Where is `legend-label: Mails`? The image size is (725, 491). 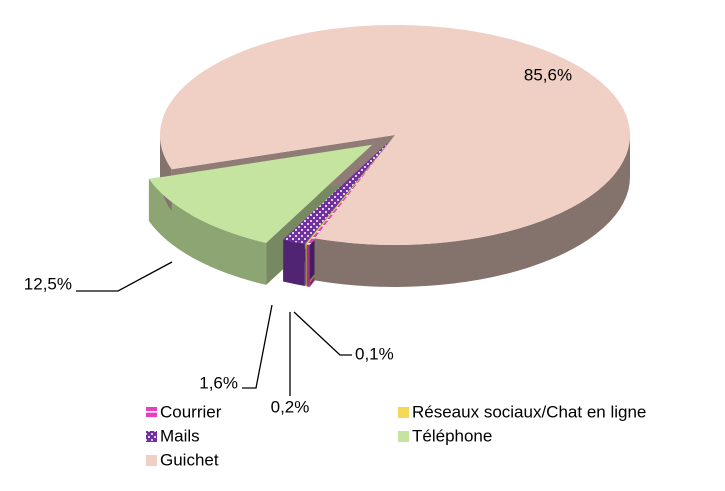 legend-label: Mails is located at coordinates (180, 435).